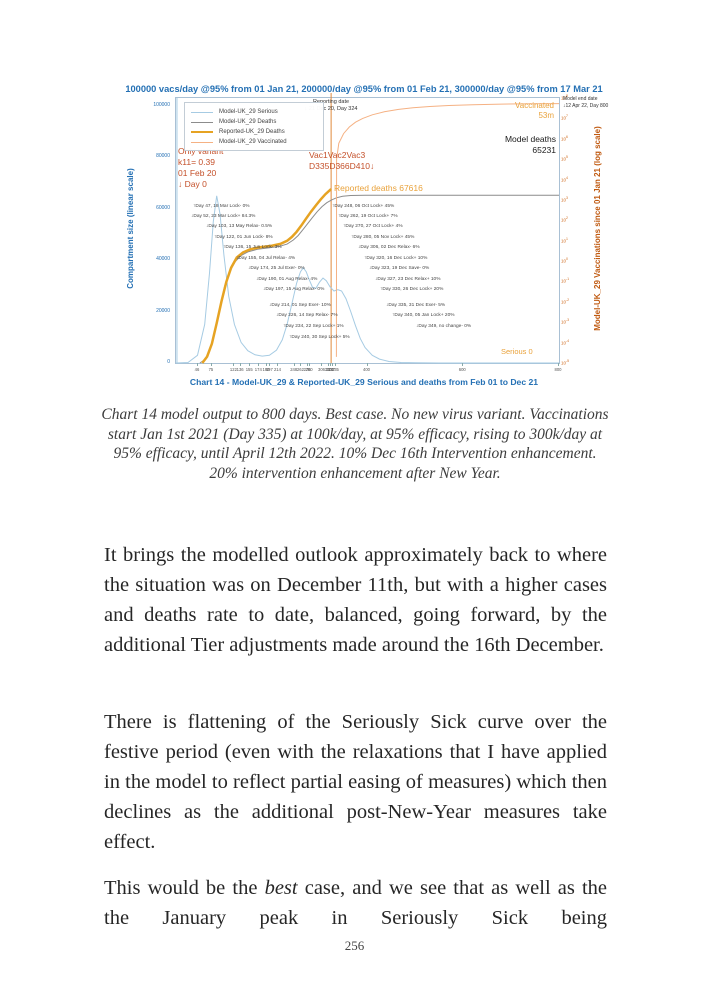 This screenshot has height=992, width=709. I want to click on x-axis-tick-label: 280, so click(309, 369).